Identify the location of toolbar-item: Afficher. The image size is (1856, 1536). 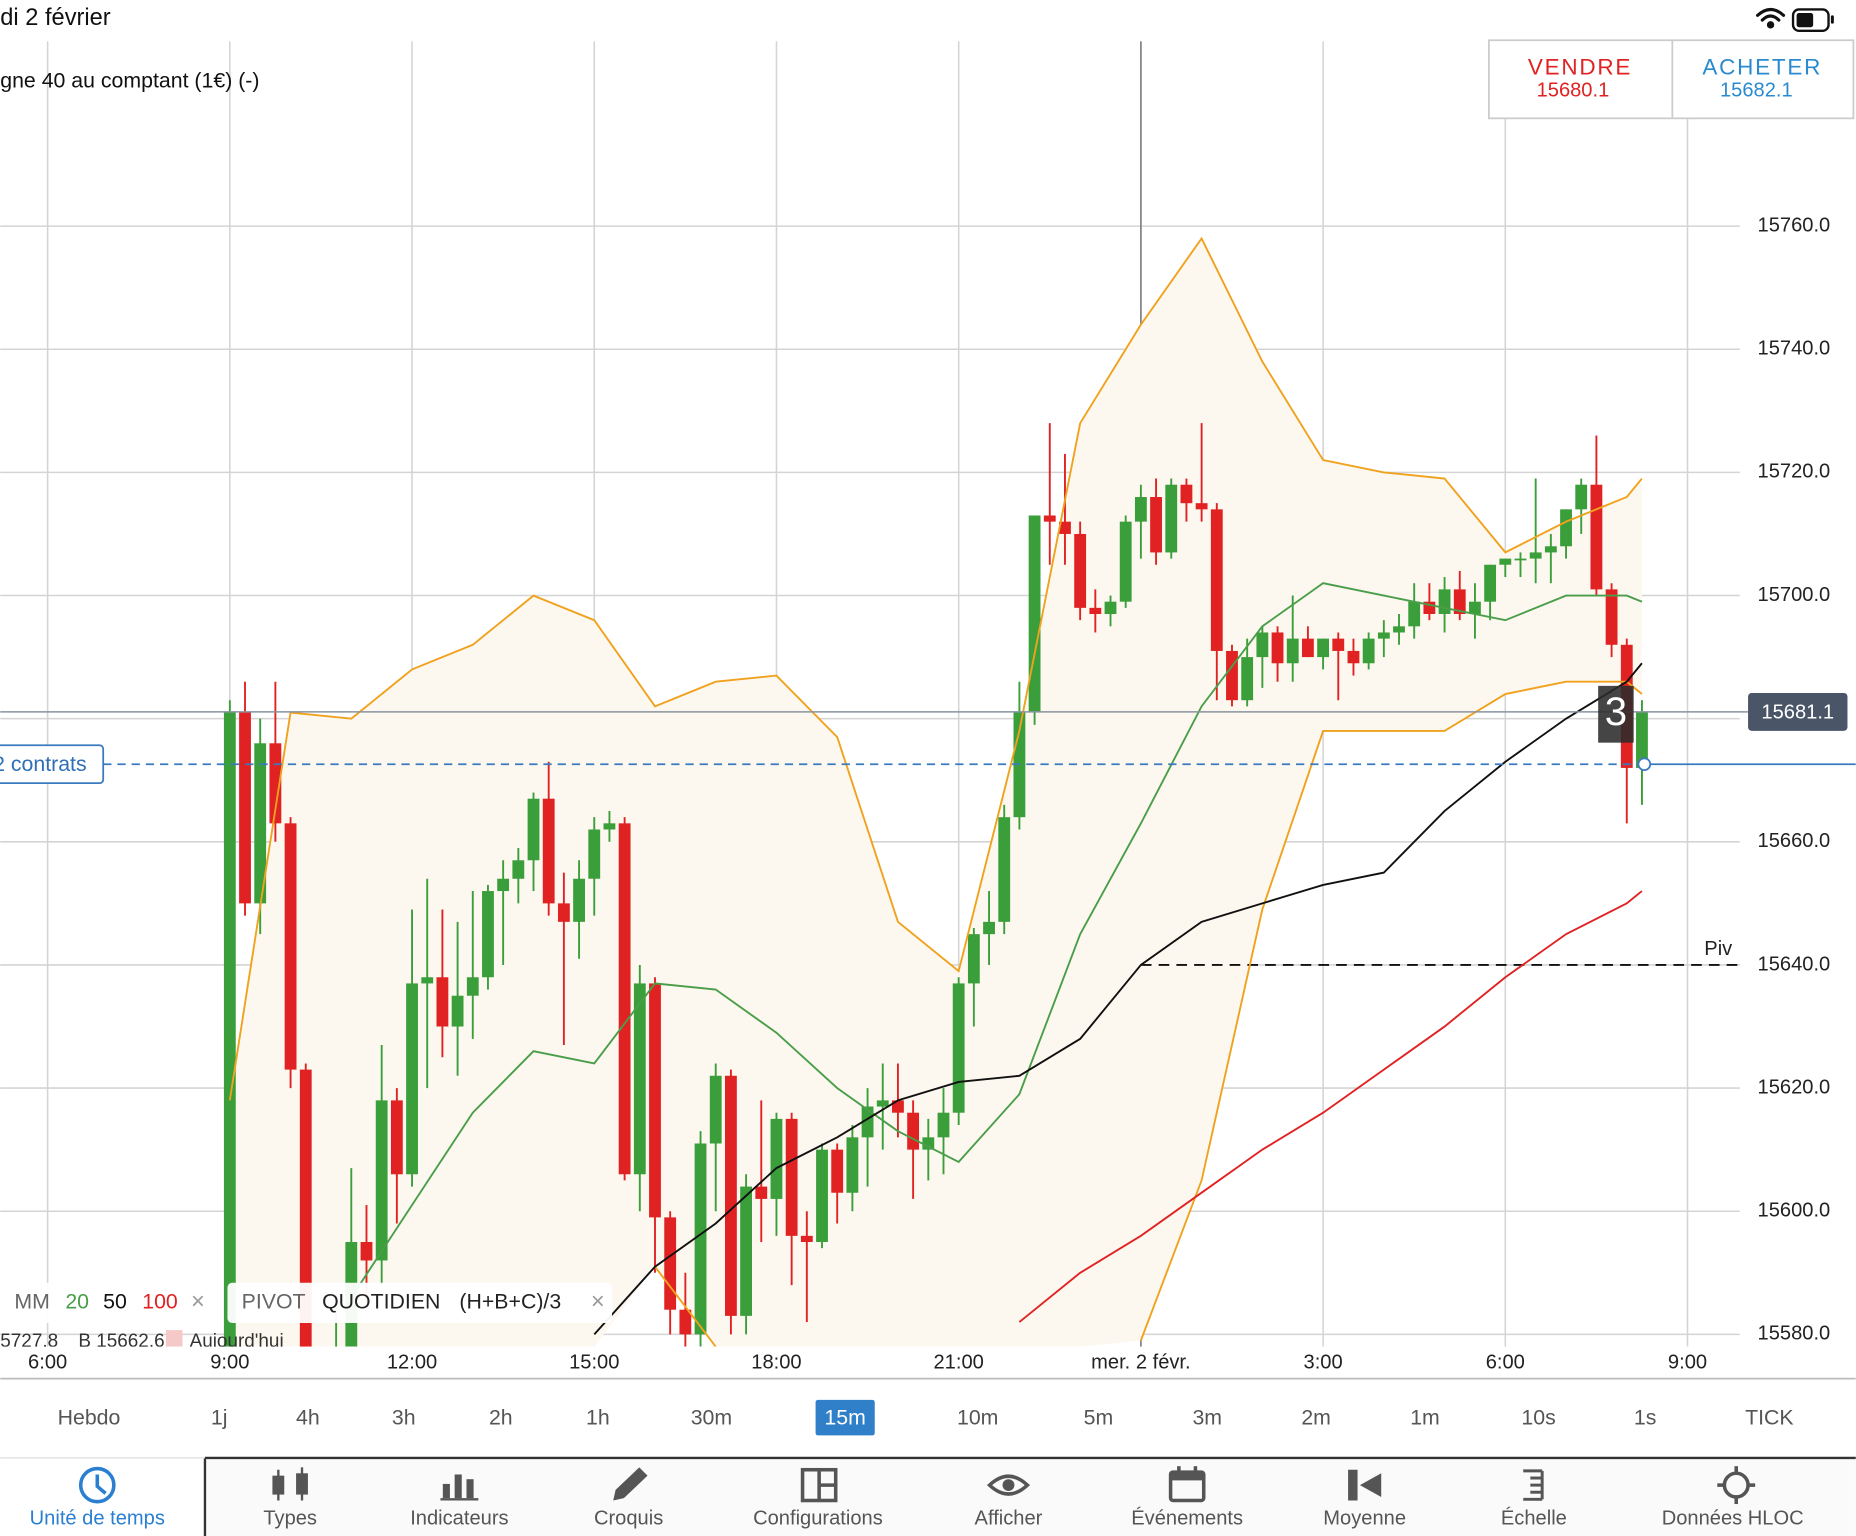
(1009, 1519).